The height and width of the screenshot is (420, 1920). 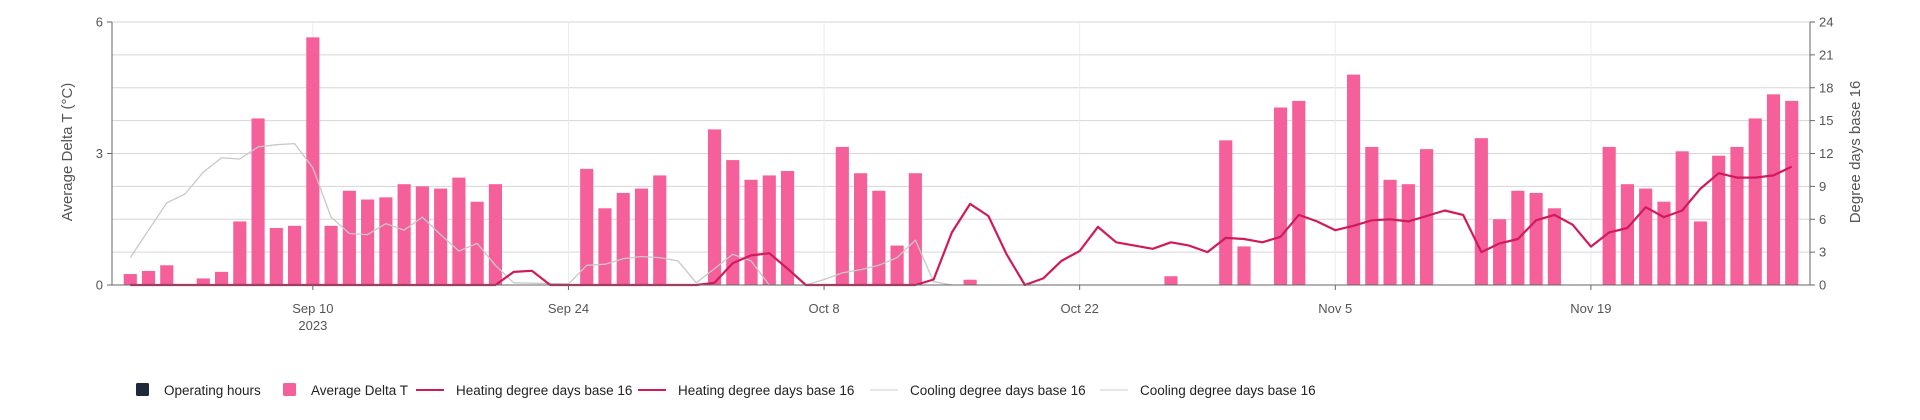 I want to click on y-right-tick-label: 15, so click(x=1826, y=120).